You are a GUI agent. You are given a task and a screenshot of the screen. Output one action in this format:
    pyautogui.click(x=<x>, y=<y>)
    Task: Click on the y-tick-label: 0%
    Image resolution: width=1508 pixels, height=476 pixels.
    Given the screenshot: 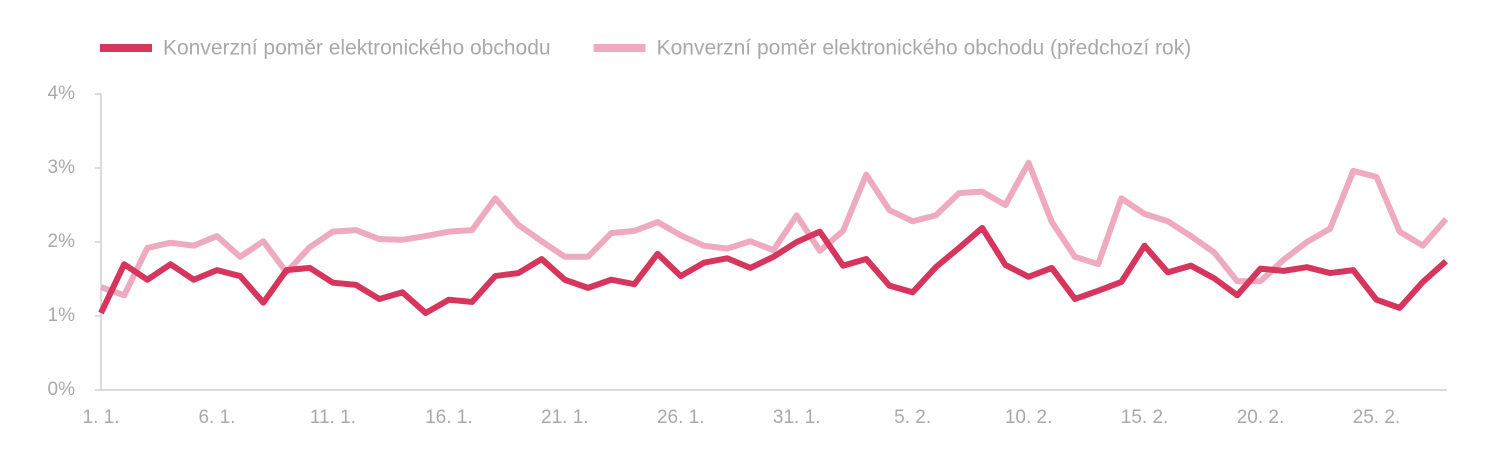 What is the action you would take?
    pyautogui.click(x=62, y=389)
    